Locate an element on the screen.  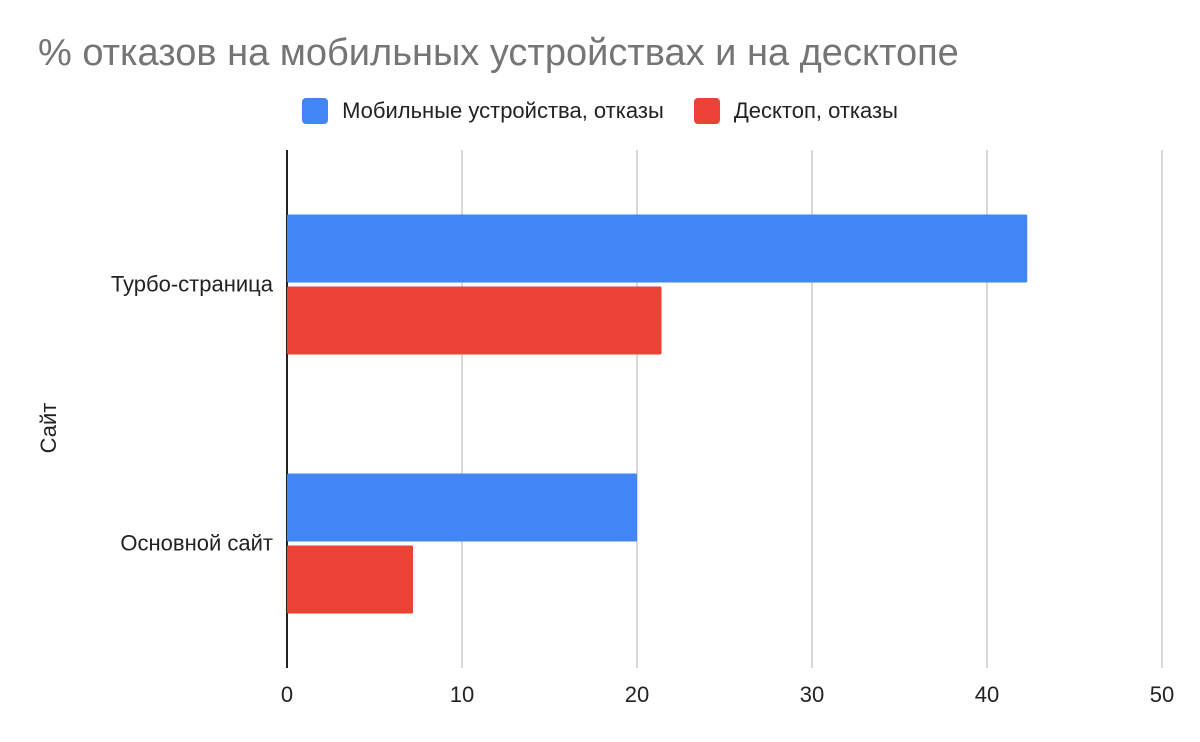
legend-item-mobile: Мобильные устройства, отказы is located at coordinates (483, 111).